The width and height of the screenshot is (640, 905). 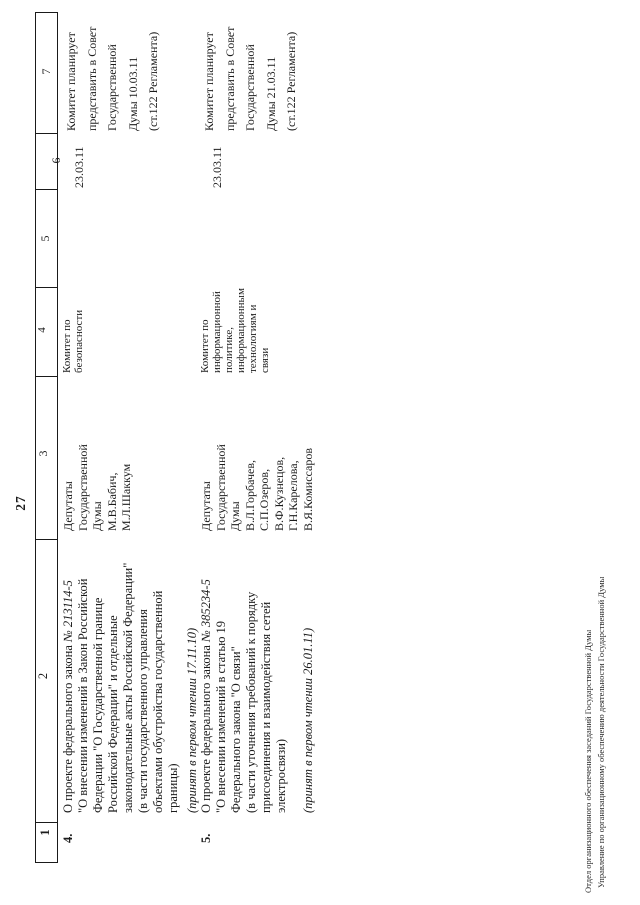 What do you see at coordinates (46, 457) in the screenshot?
I see `header-cell-3: 3` at bounding box center [46, 457].